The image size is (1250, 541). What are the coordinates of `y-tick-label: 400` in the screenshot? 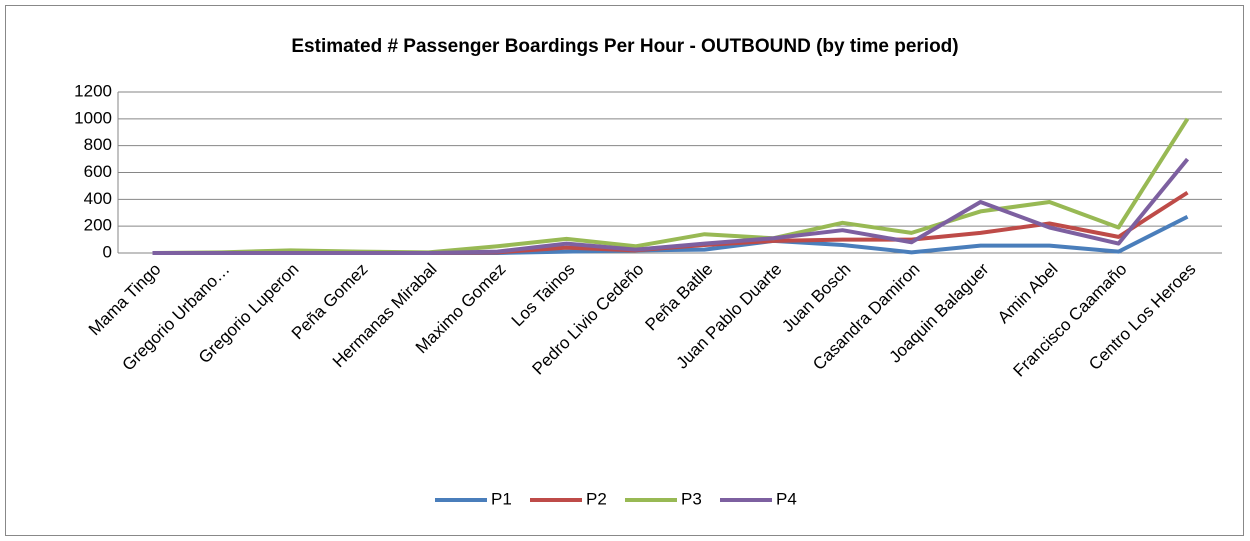 It's located at (98, 198).